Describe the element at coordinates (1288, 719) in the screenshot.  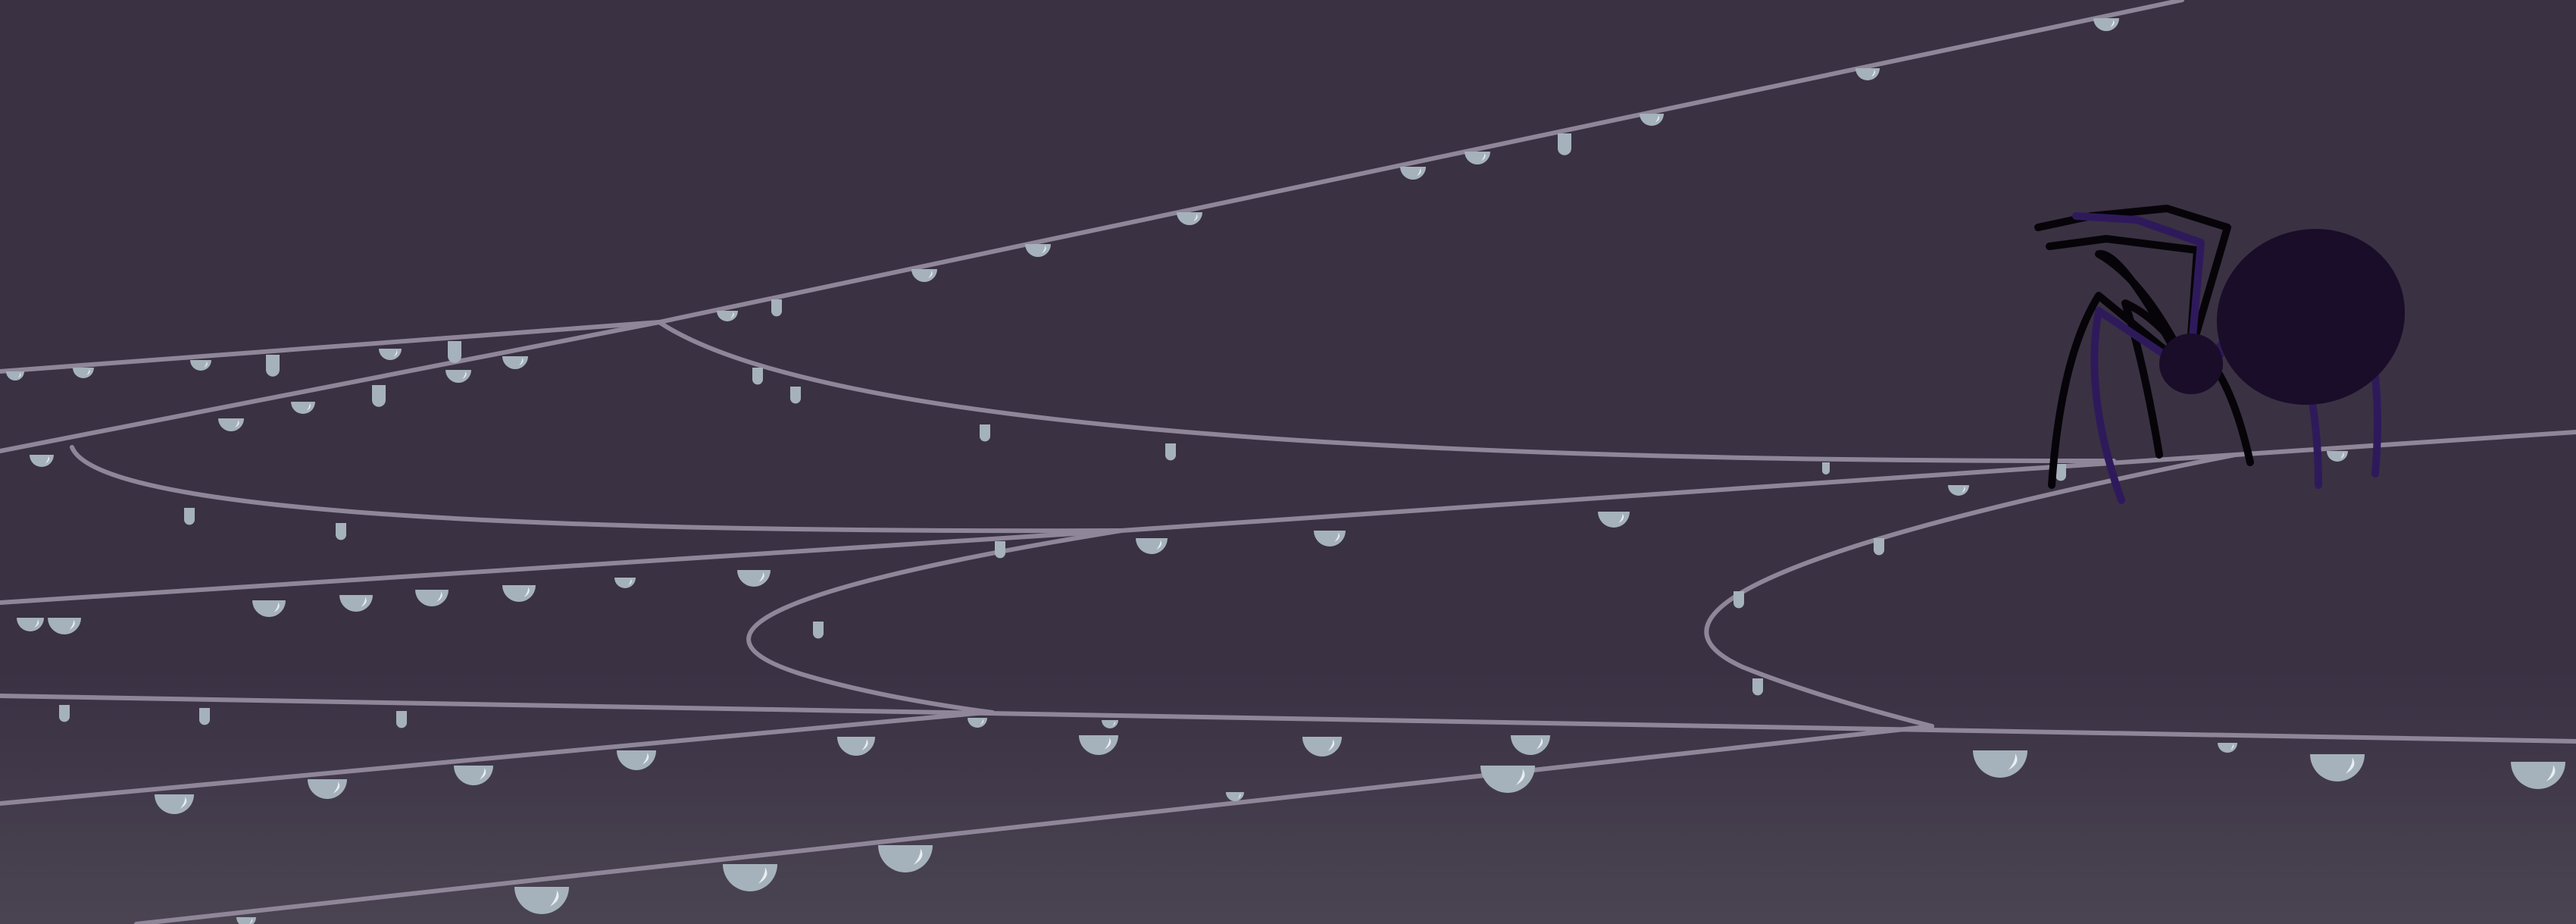
I see `web-strand-lower` at that location.